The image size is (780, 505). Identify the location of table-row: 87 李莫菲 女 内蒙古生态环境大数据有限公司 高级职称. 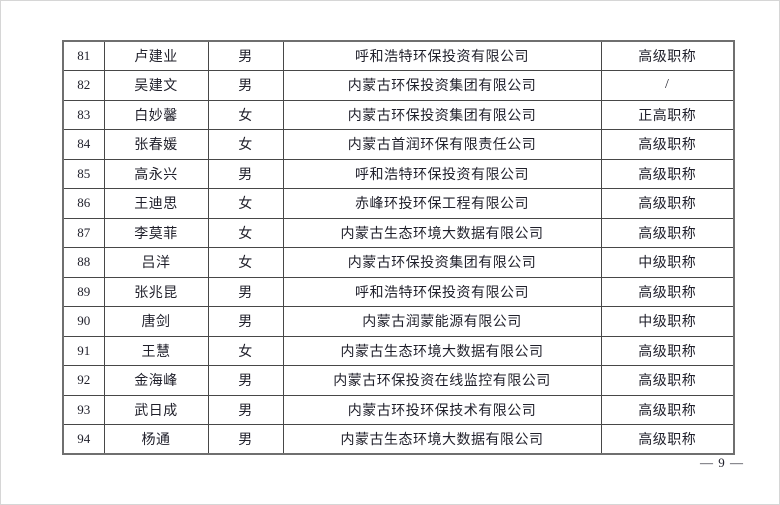
(398, 232).